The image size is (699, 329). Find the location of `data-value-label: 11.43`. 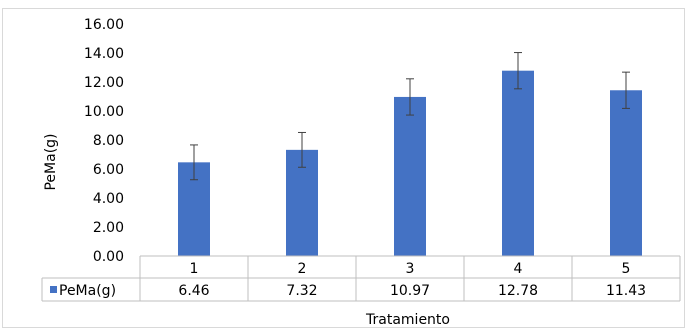

data-value-label: 11.43 is located at coordinates (626, 291).